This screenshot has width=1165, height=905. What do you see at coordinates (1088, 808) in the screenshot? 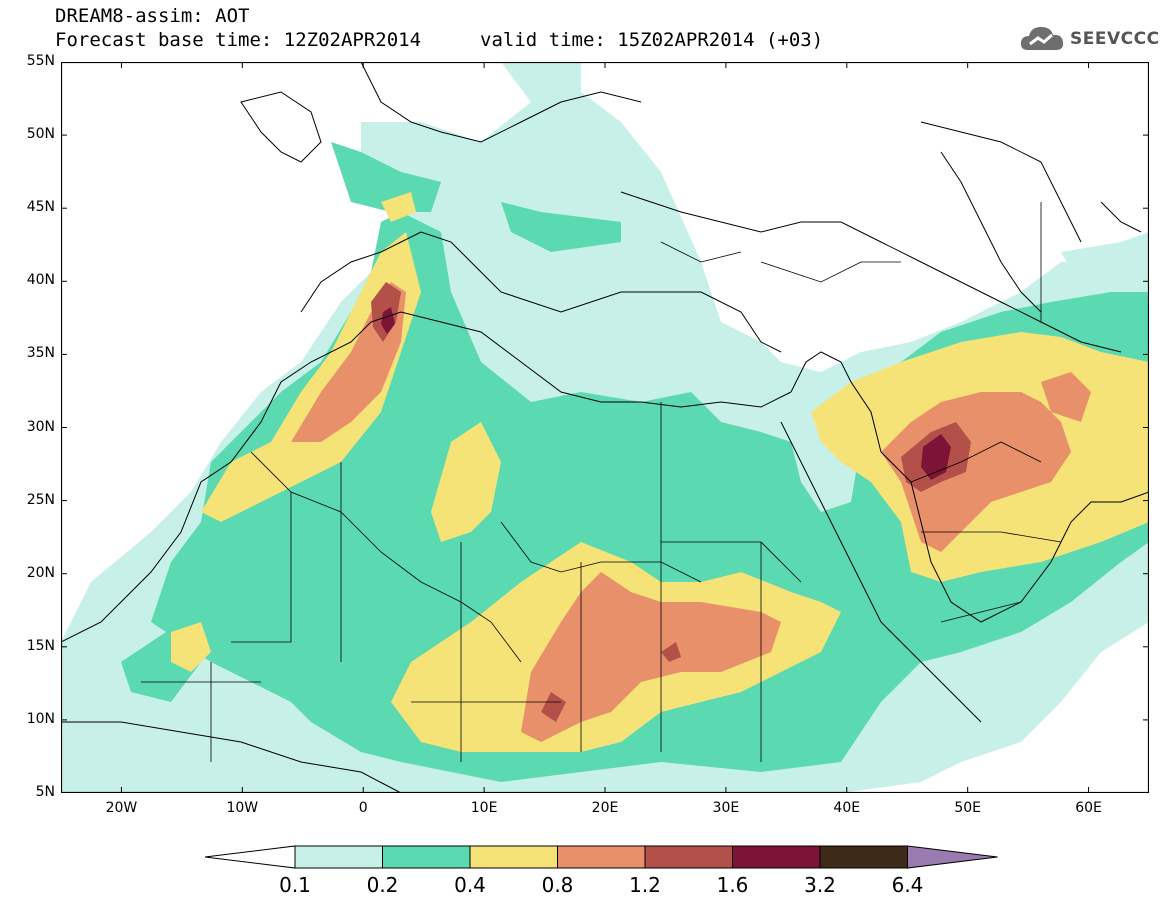
I see `lon-label-60E: 60E` at bounding box center [1088, 808].